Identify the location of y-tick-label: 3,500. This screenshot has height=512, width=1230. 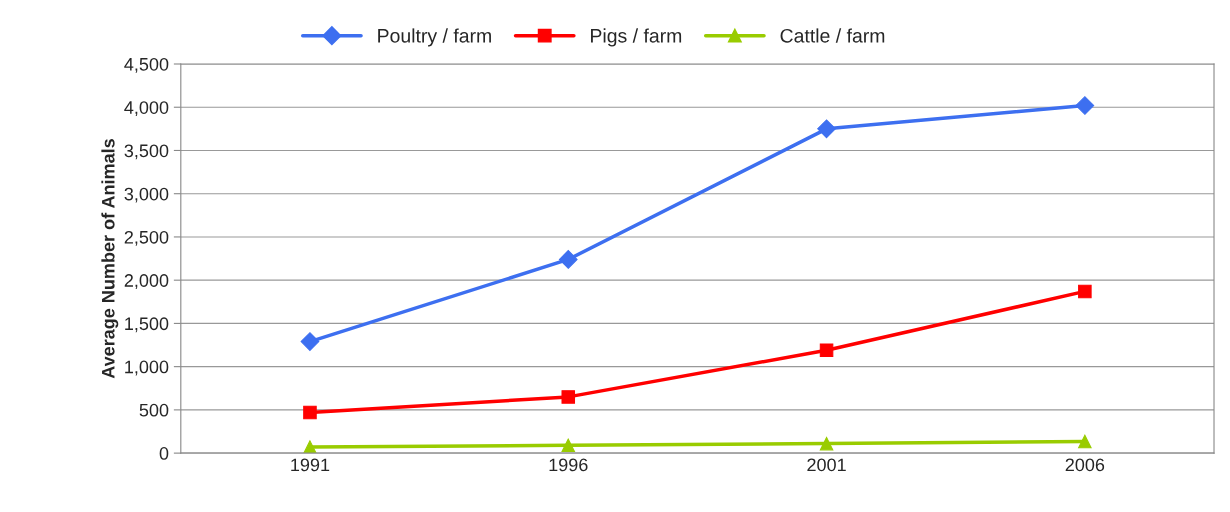
(146, 152).